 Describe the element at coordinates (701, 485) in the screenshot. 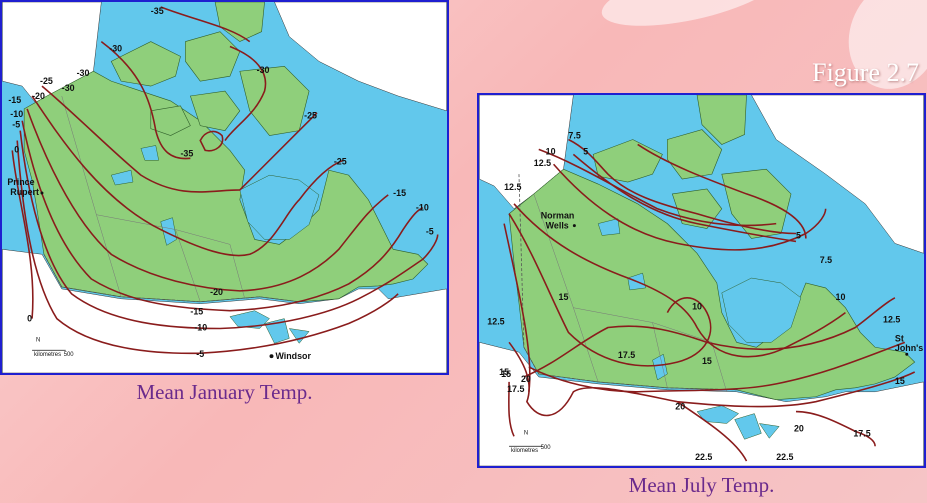

I see `july-caption: Mean July Temp.` at that location.